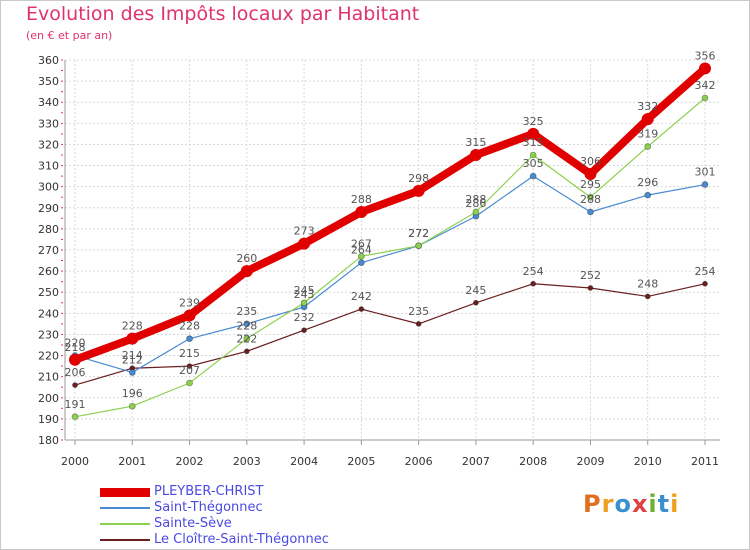 The image size is (750, 550). Describe the element at coordinates (705, 55) in the screenshot. I see `data-label: 356` at that location.